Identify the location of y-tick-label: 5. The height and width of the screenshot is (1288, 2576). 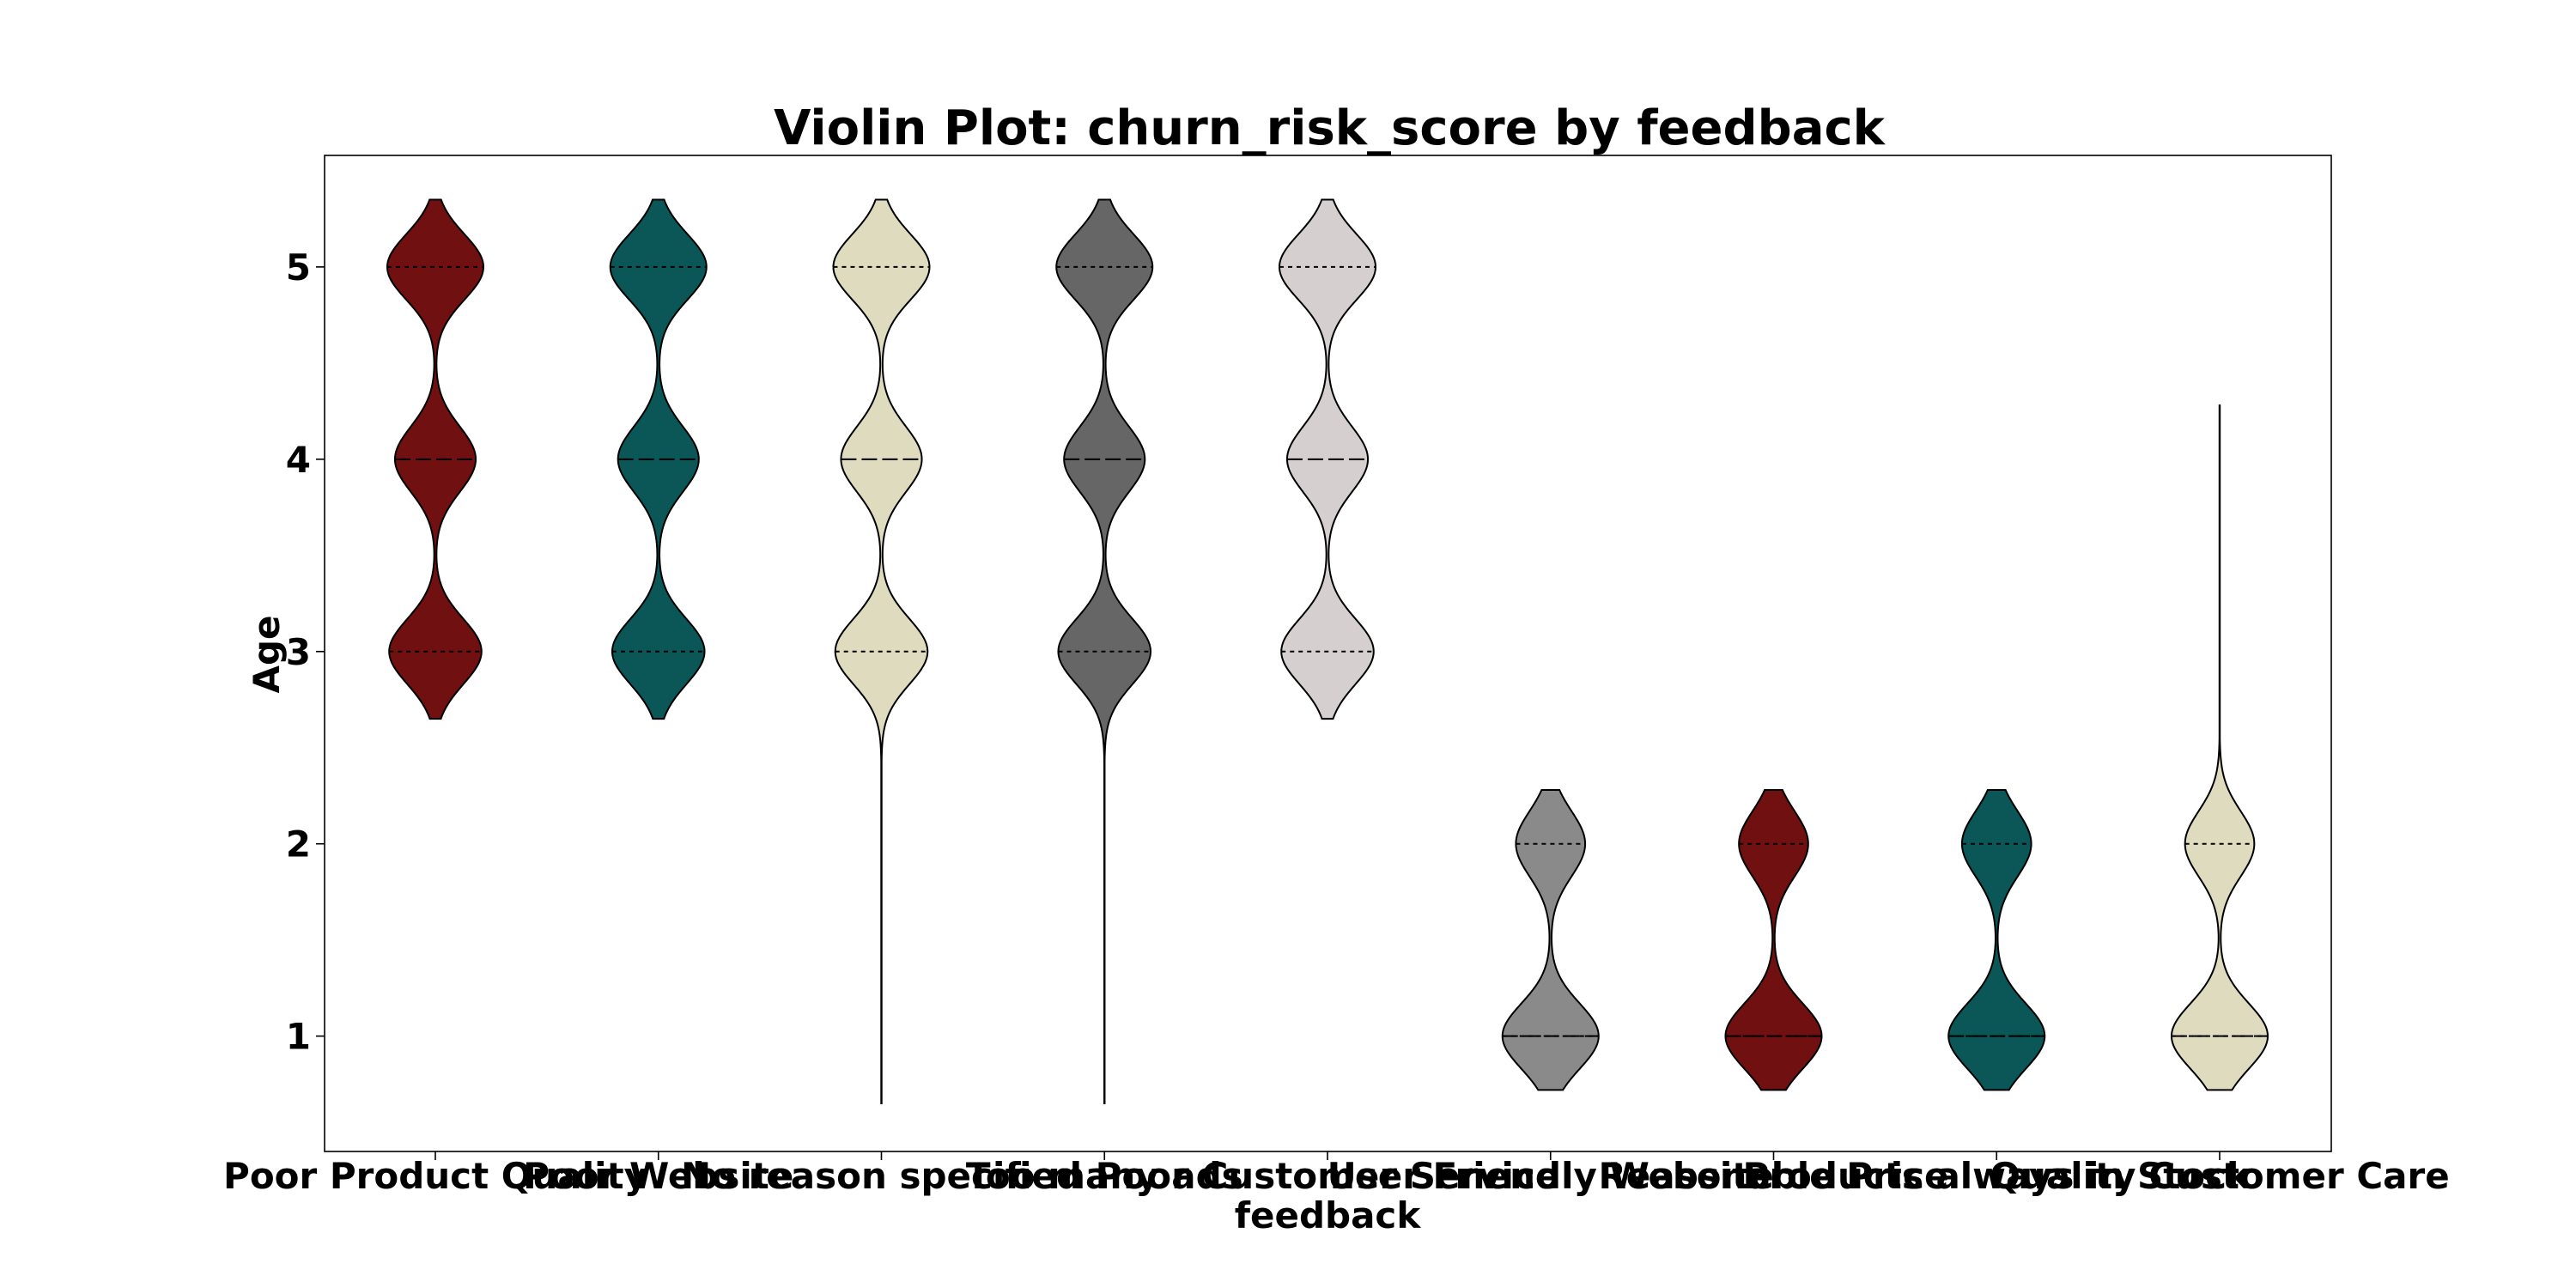
(298, 268).